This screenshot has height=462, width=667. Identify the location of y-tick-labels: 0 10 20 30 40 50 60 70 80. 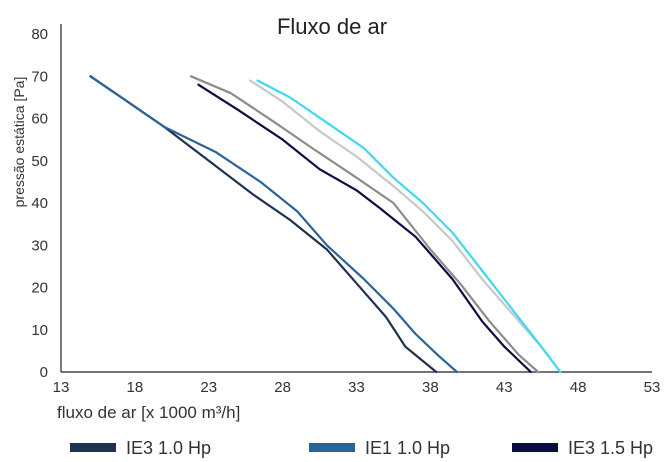
(39, 203).